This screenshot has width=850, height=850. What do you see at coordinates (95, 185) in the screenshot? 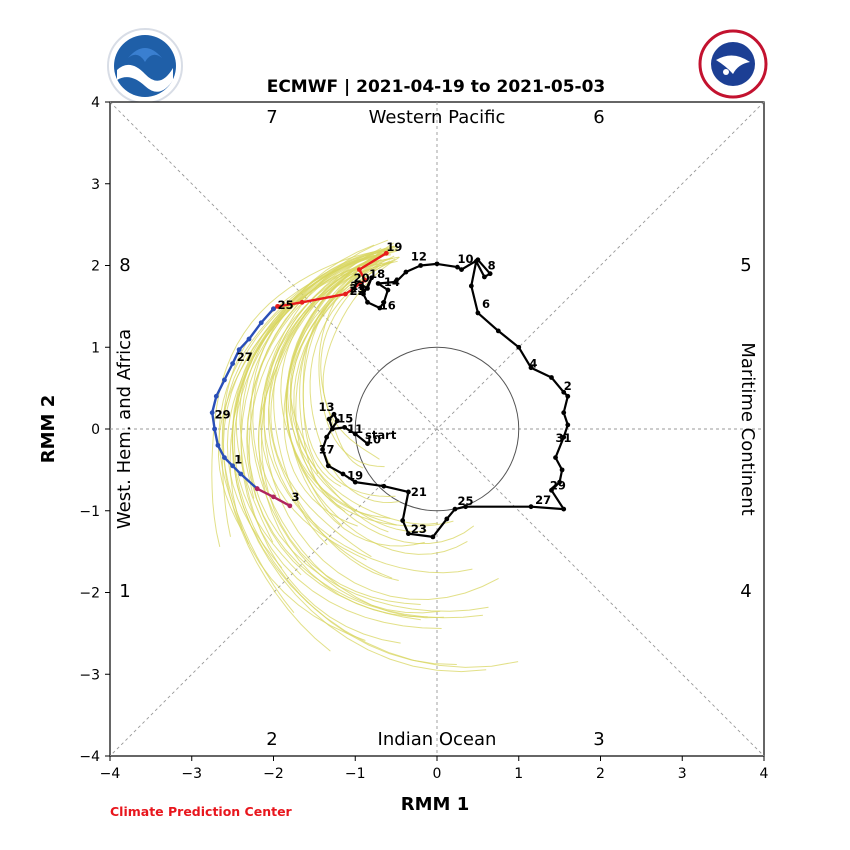
I see `y-tick-label: 3` at bounding box center [95, 185].